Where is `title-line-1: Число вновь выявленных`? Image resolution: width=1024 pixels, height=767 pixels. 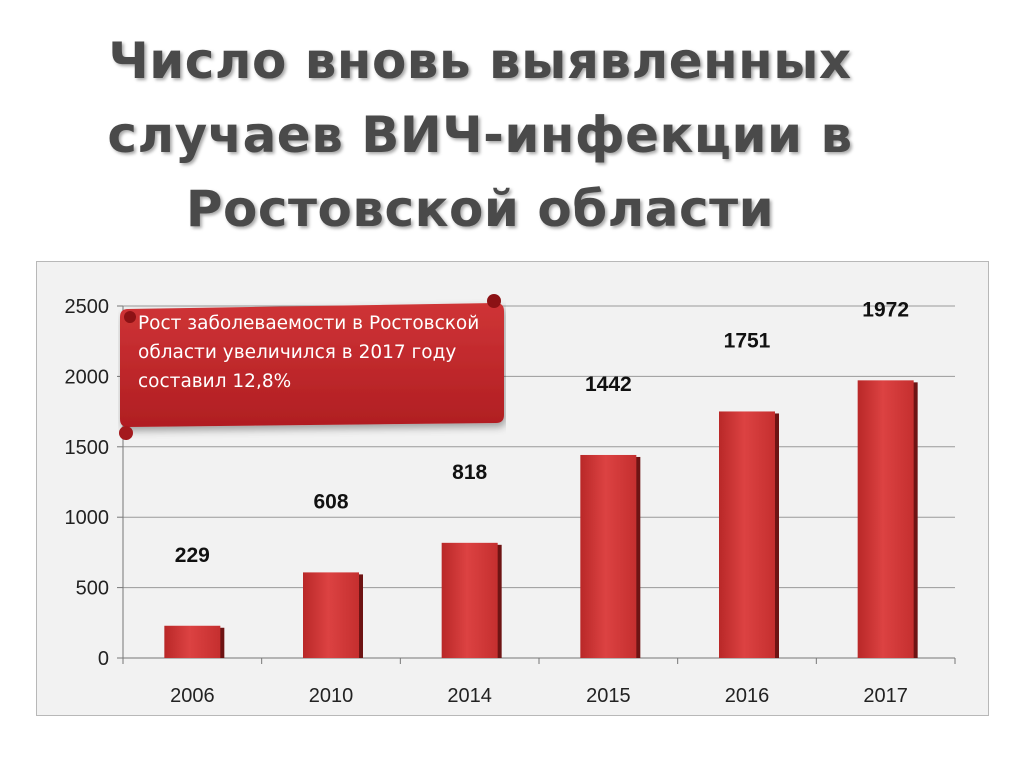
title-line-1: Число вновь выявленных is located at coordinates (480, 61).